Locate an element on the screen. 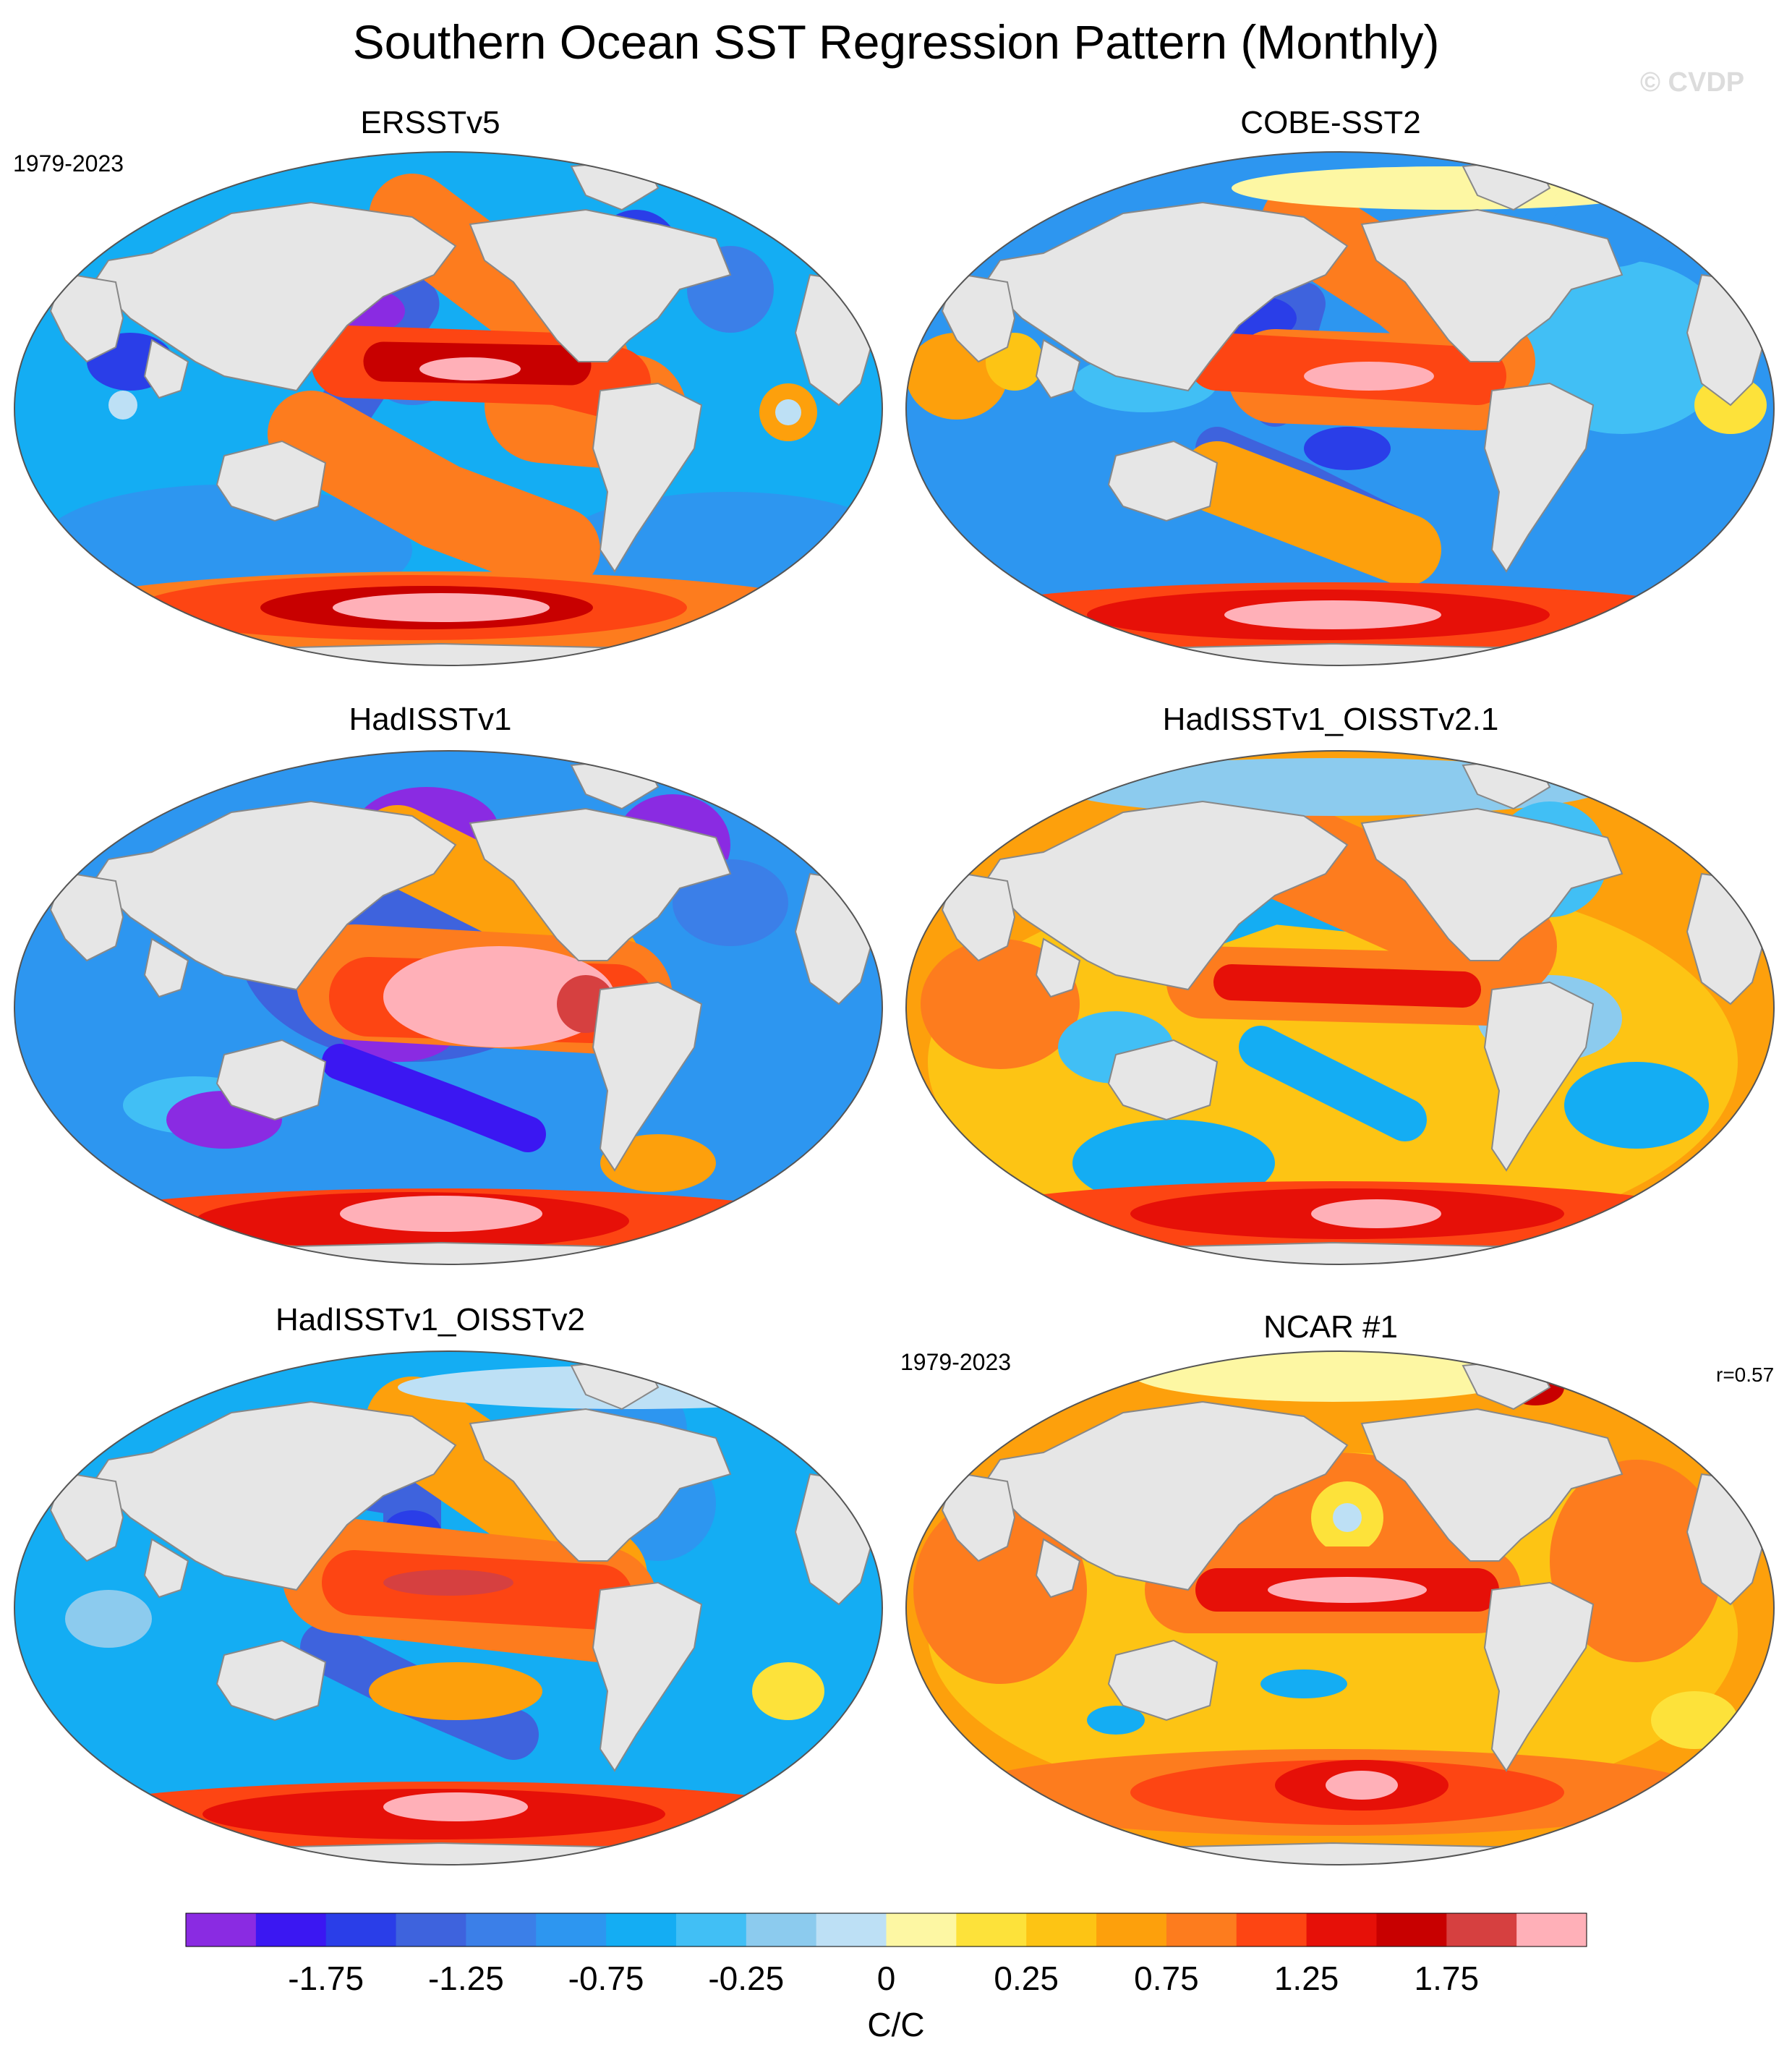 Image resolution: width=1792 pixels, height=2055 pixels. colorbar-tick-label: -1.25 is located at coordinates (465, 1979).